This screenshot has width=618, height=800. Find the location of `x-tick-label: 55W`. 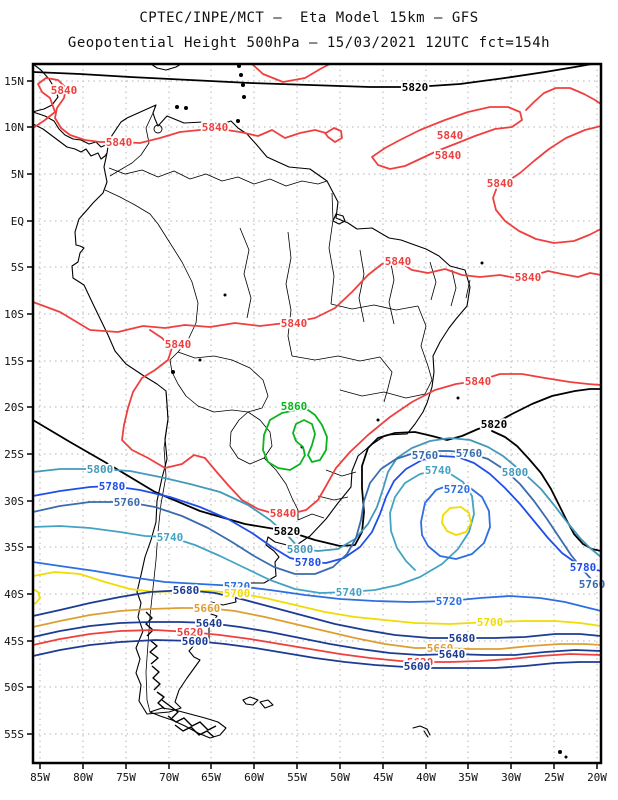

x-tick-label: 55W is located at coordinates (297, 777).